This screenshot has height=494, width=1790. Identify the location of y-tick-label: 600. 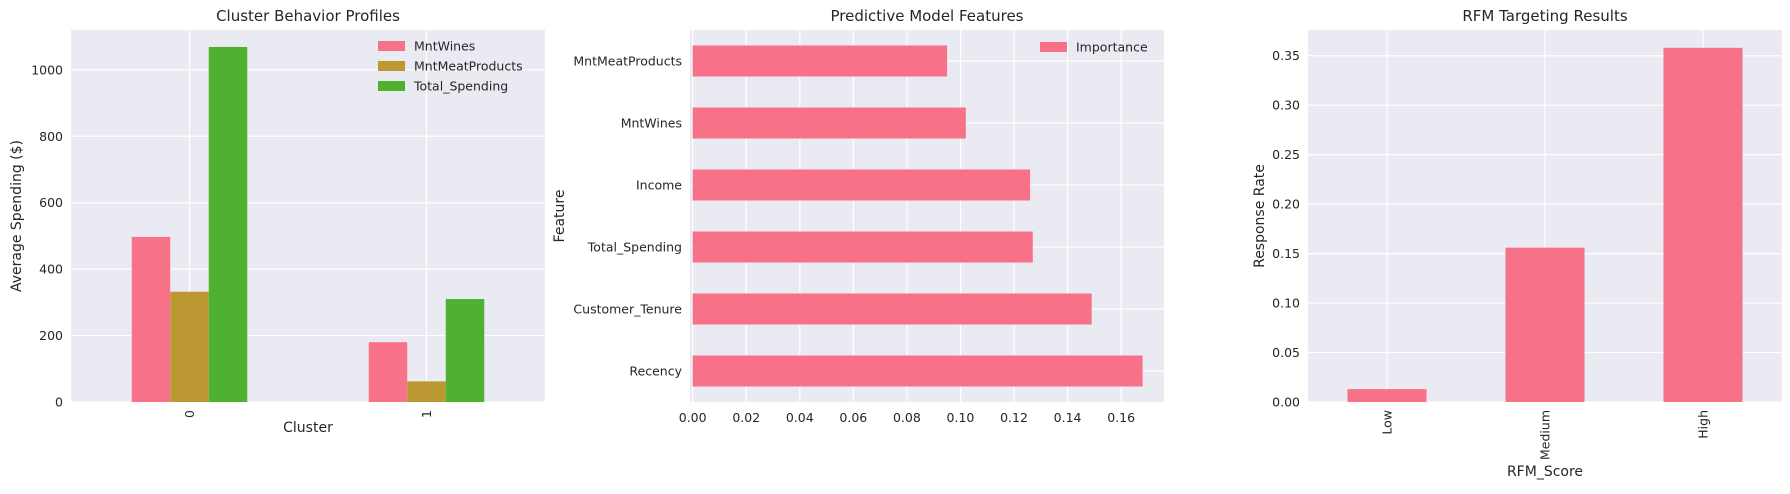
(51, 202).